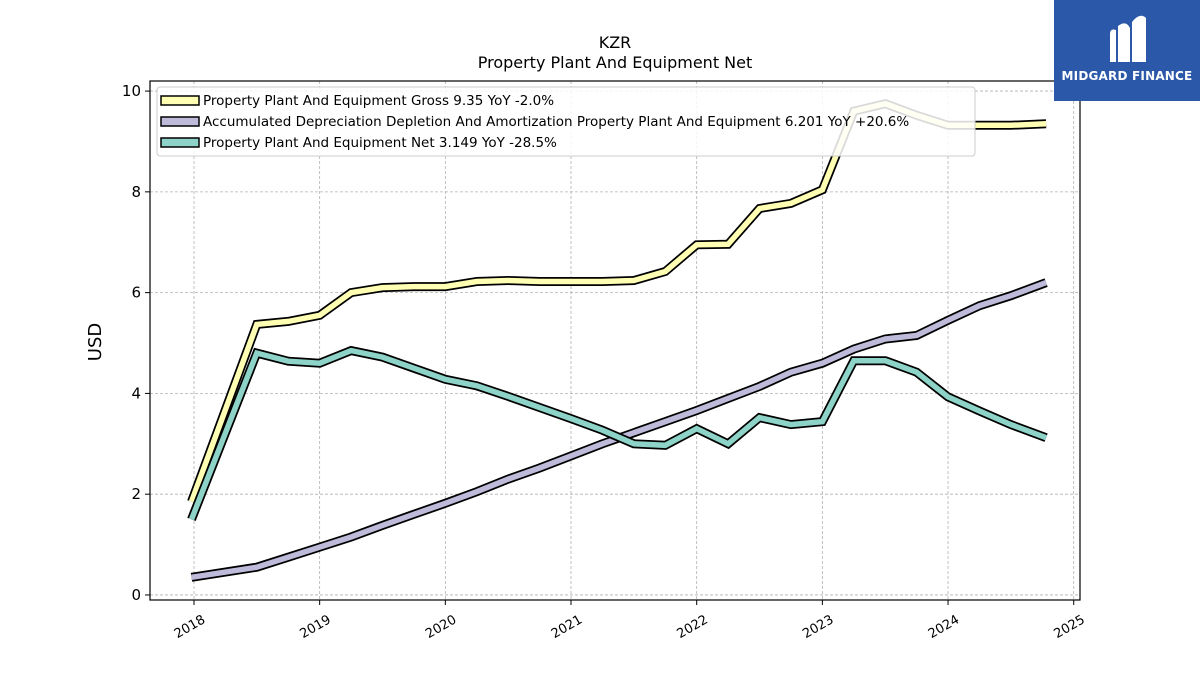 The image size is (1200, 675). Describe the element at coordinates (136, 393) in the screenshot. I see `y-tick-label: 4` at that location.